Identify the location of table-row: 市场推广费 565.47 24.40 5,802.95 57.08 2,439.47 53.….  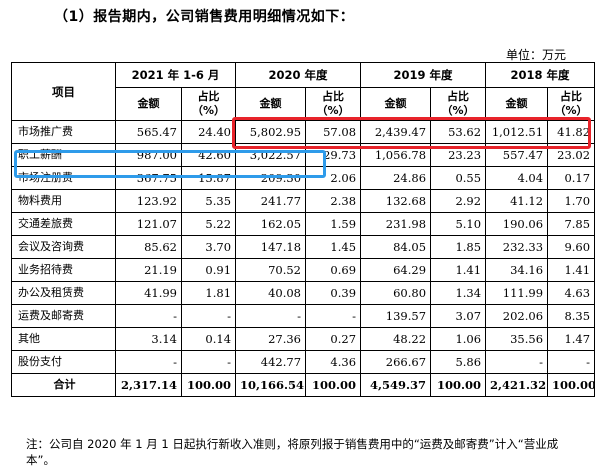
(303, 132).